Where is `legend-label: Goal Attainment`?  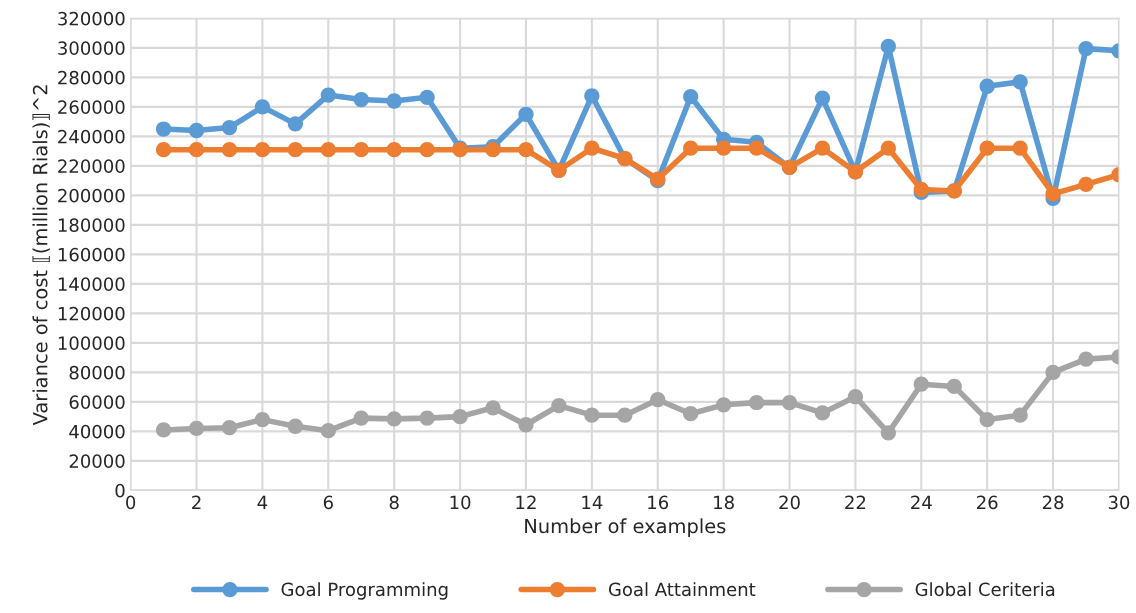 legend-label: Goal Attainment is located at coordinates (682, 589).